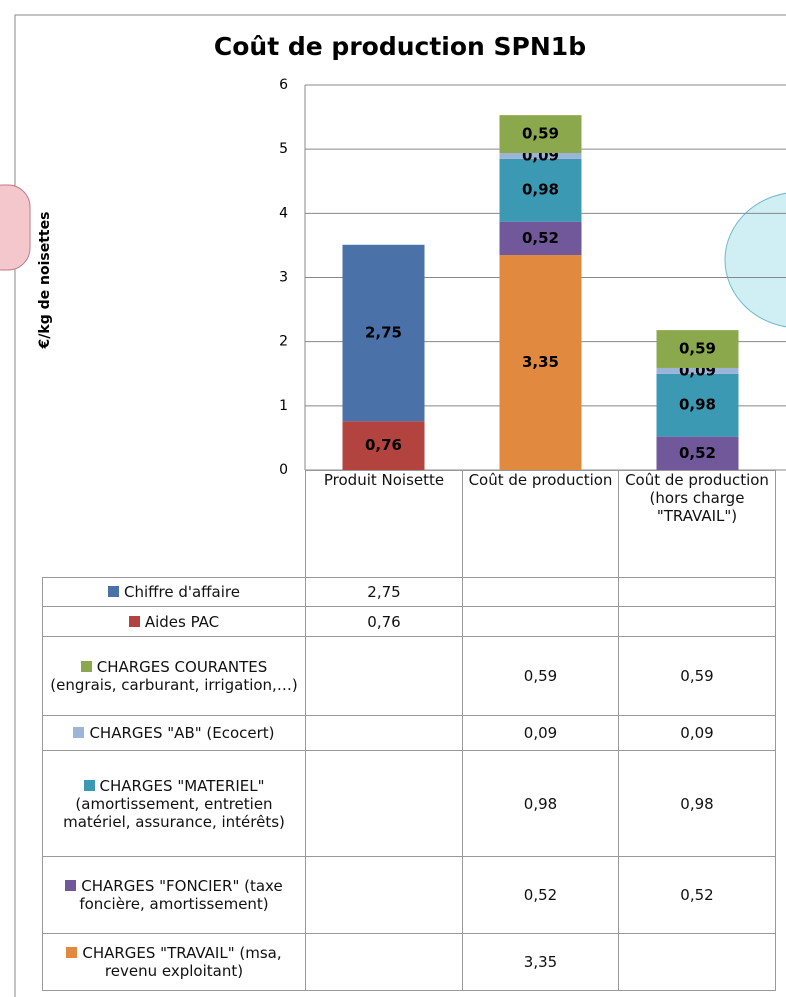 This screenshot has height=997, width=786. I want to click on table-row: Chiffre d'affaire 2,75, so click(409, 592).